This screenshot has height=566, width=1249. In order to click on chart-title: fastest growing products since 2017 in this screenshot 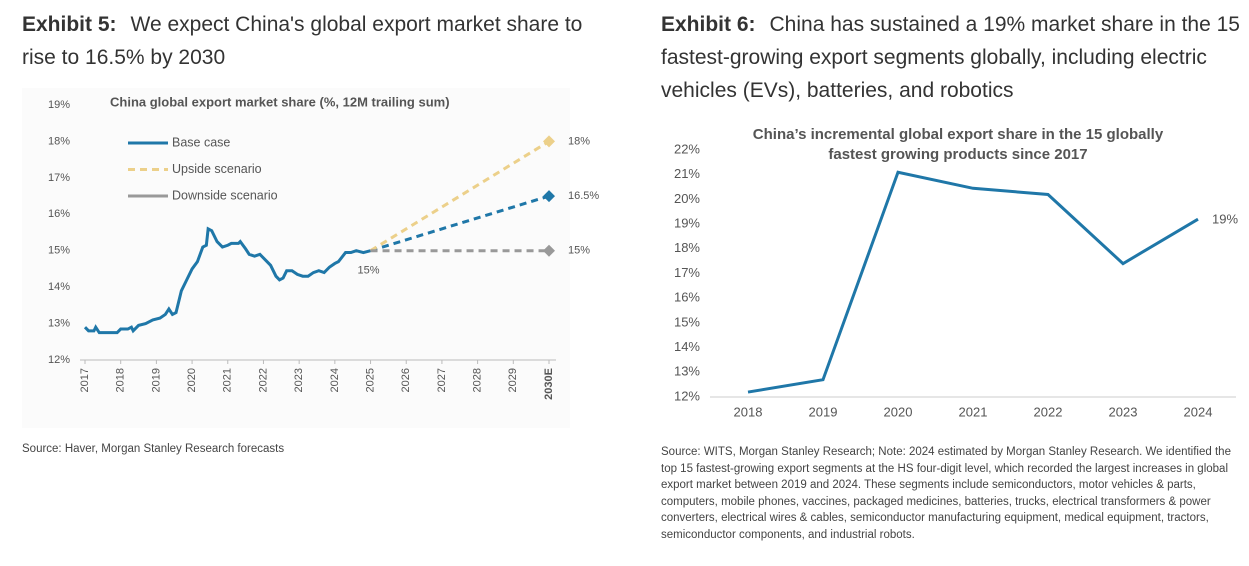, I will do `click(957, 154)`.